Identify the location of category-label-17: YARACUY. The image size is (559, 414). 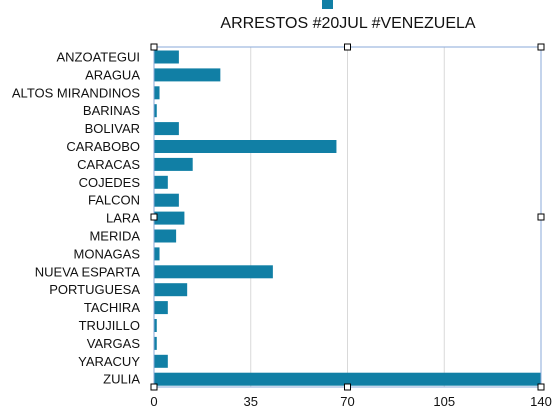
(109, 361).